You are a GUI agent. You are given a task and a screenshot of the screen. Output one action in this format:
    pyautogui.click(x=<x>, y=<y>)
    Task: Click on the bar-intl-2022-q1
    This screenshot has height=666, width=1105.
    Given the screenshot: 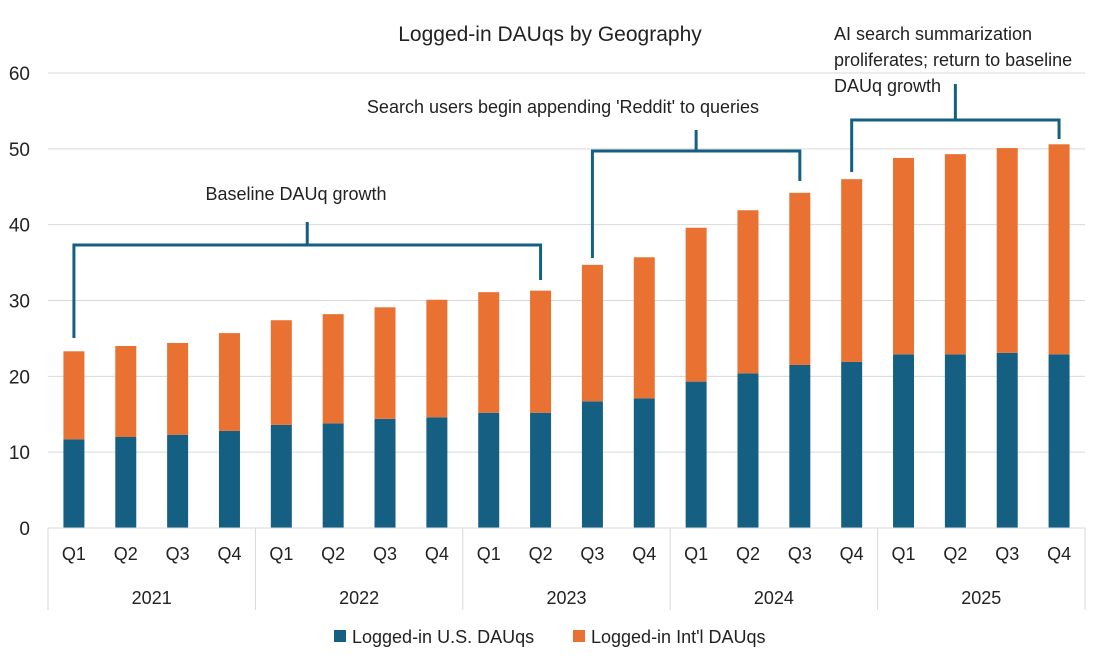 What is the action you would take?
    pyautogui.click(x=281, y=372)
    